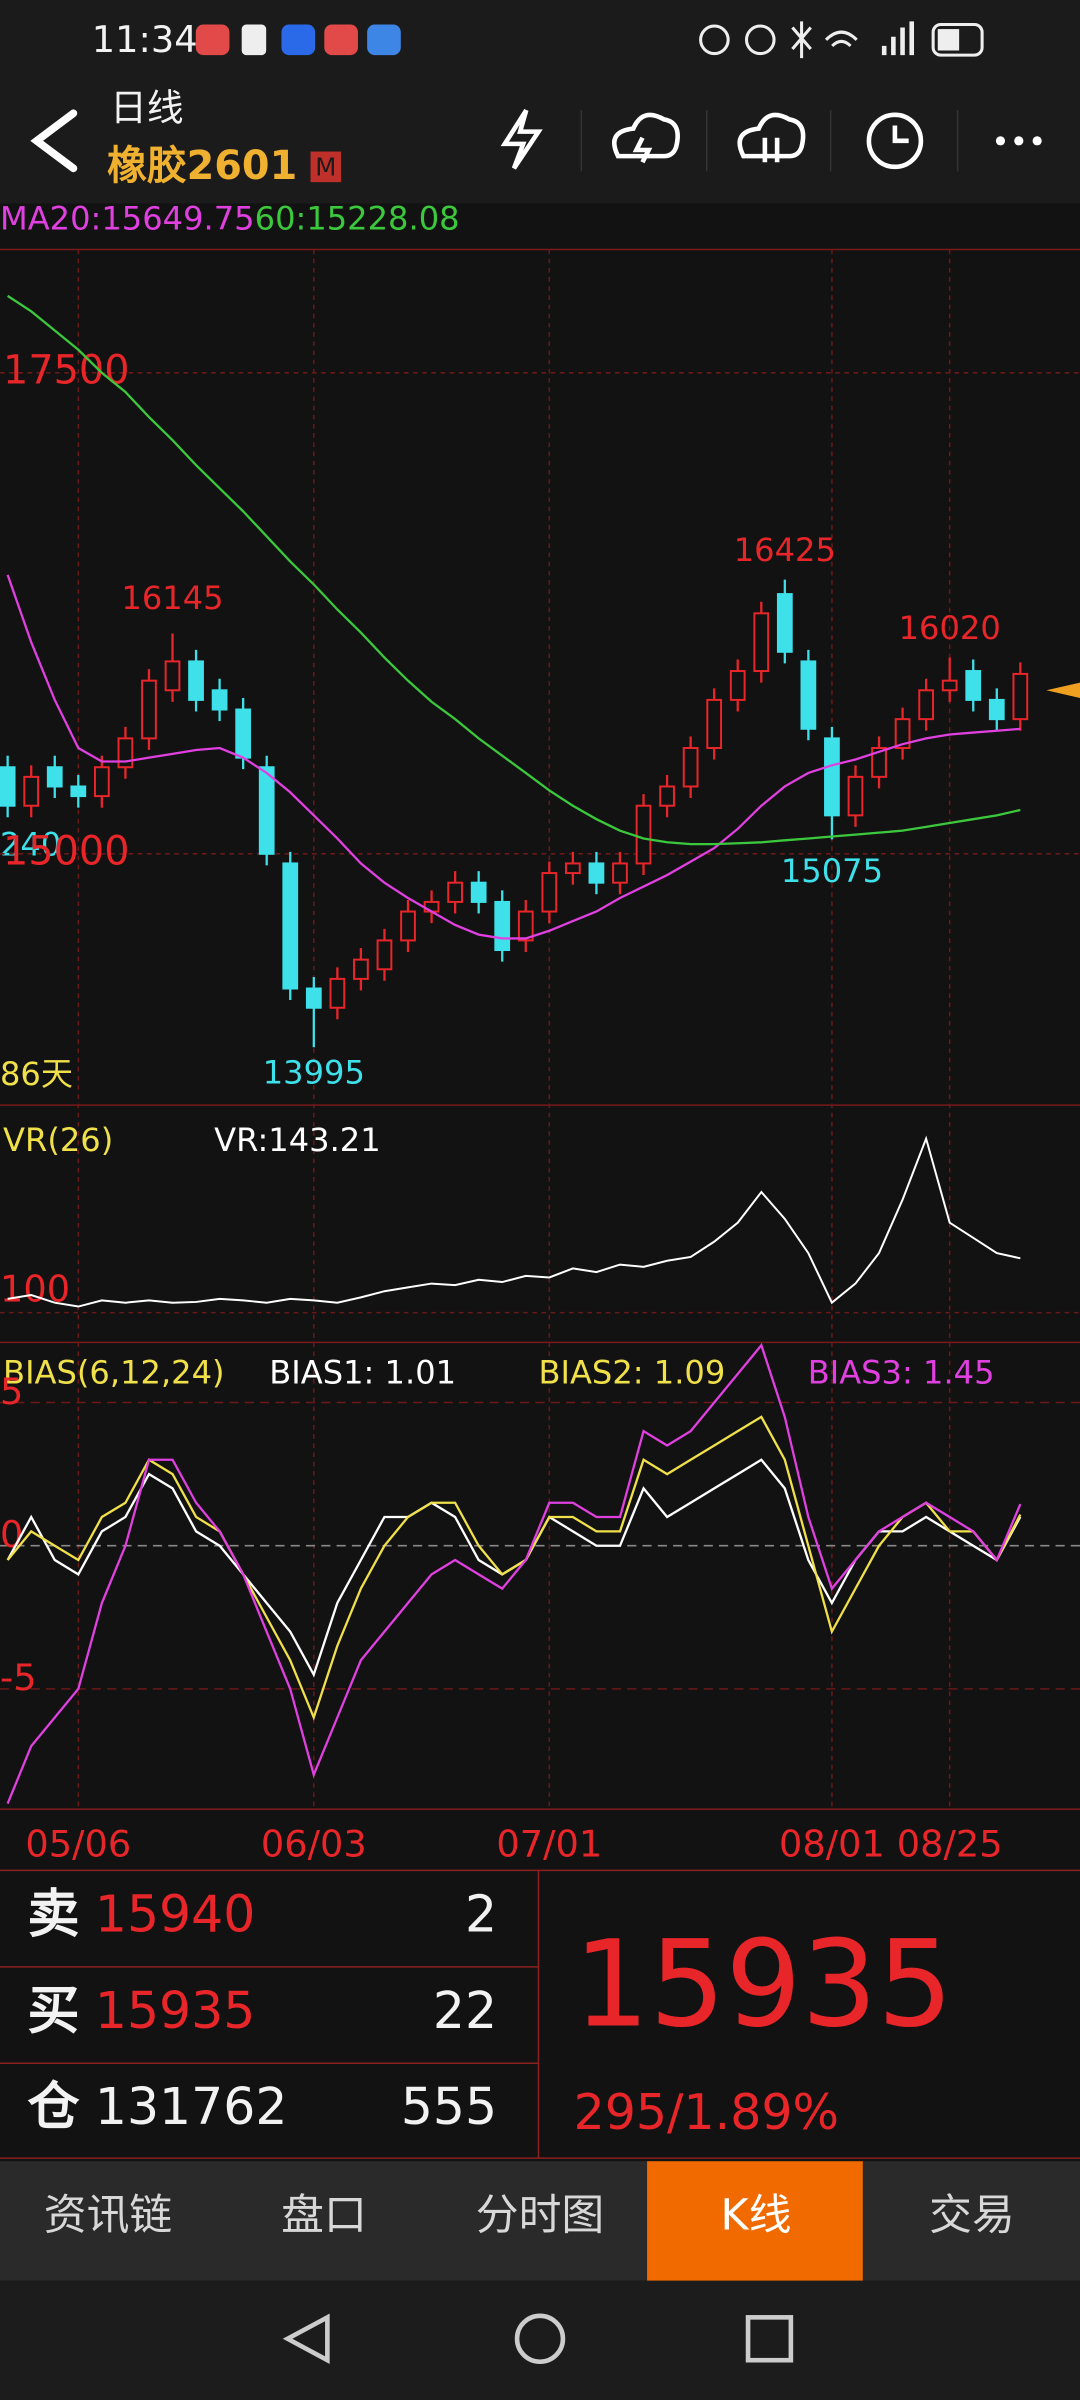 The image size is (1080, 2400). I want to click on nav-back, so click(306, 2339).